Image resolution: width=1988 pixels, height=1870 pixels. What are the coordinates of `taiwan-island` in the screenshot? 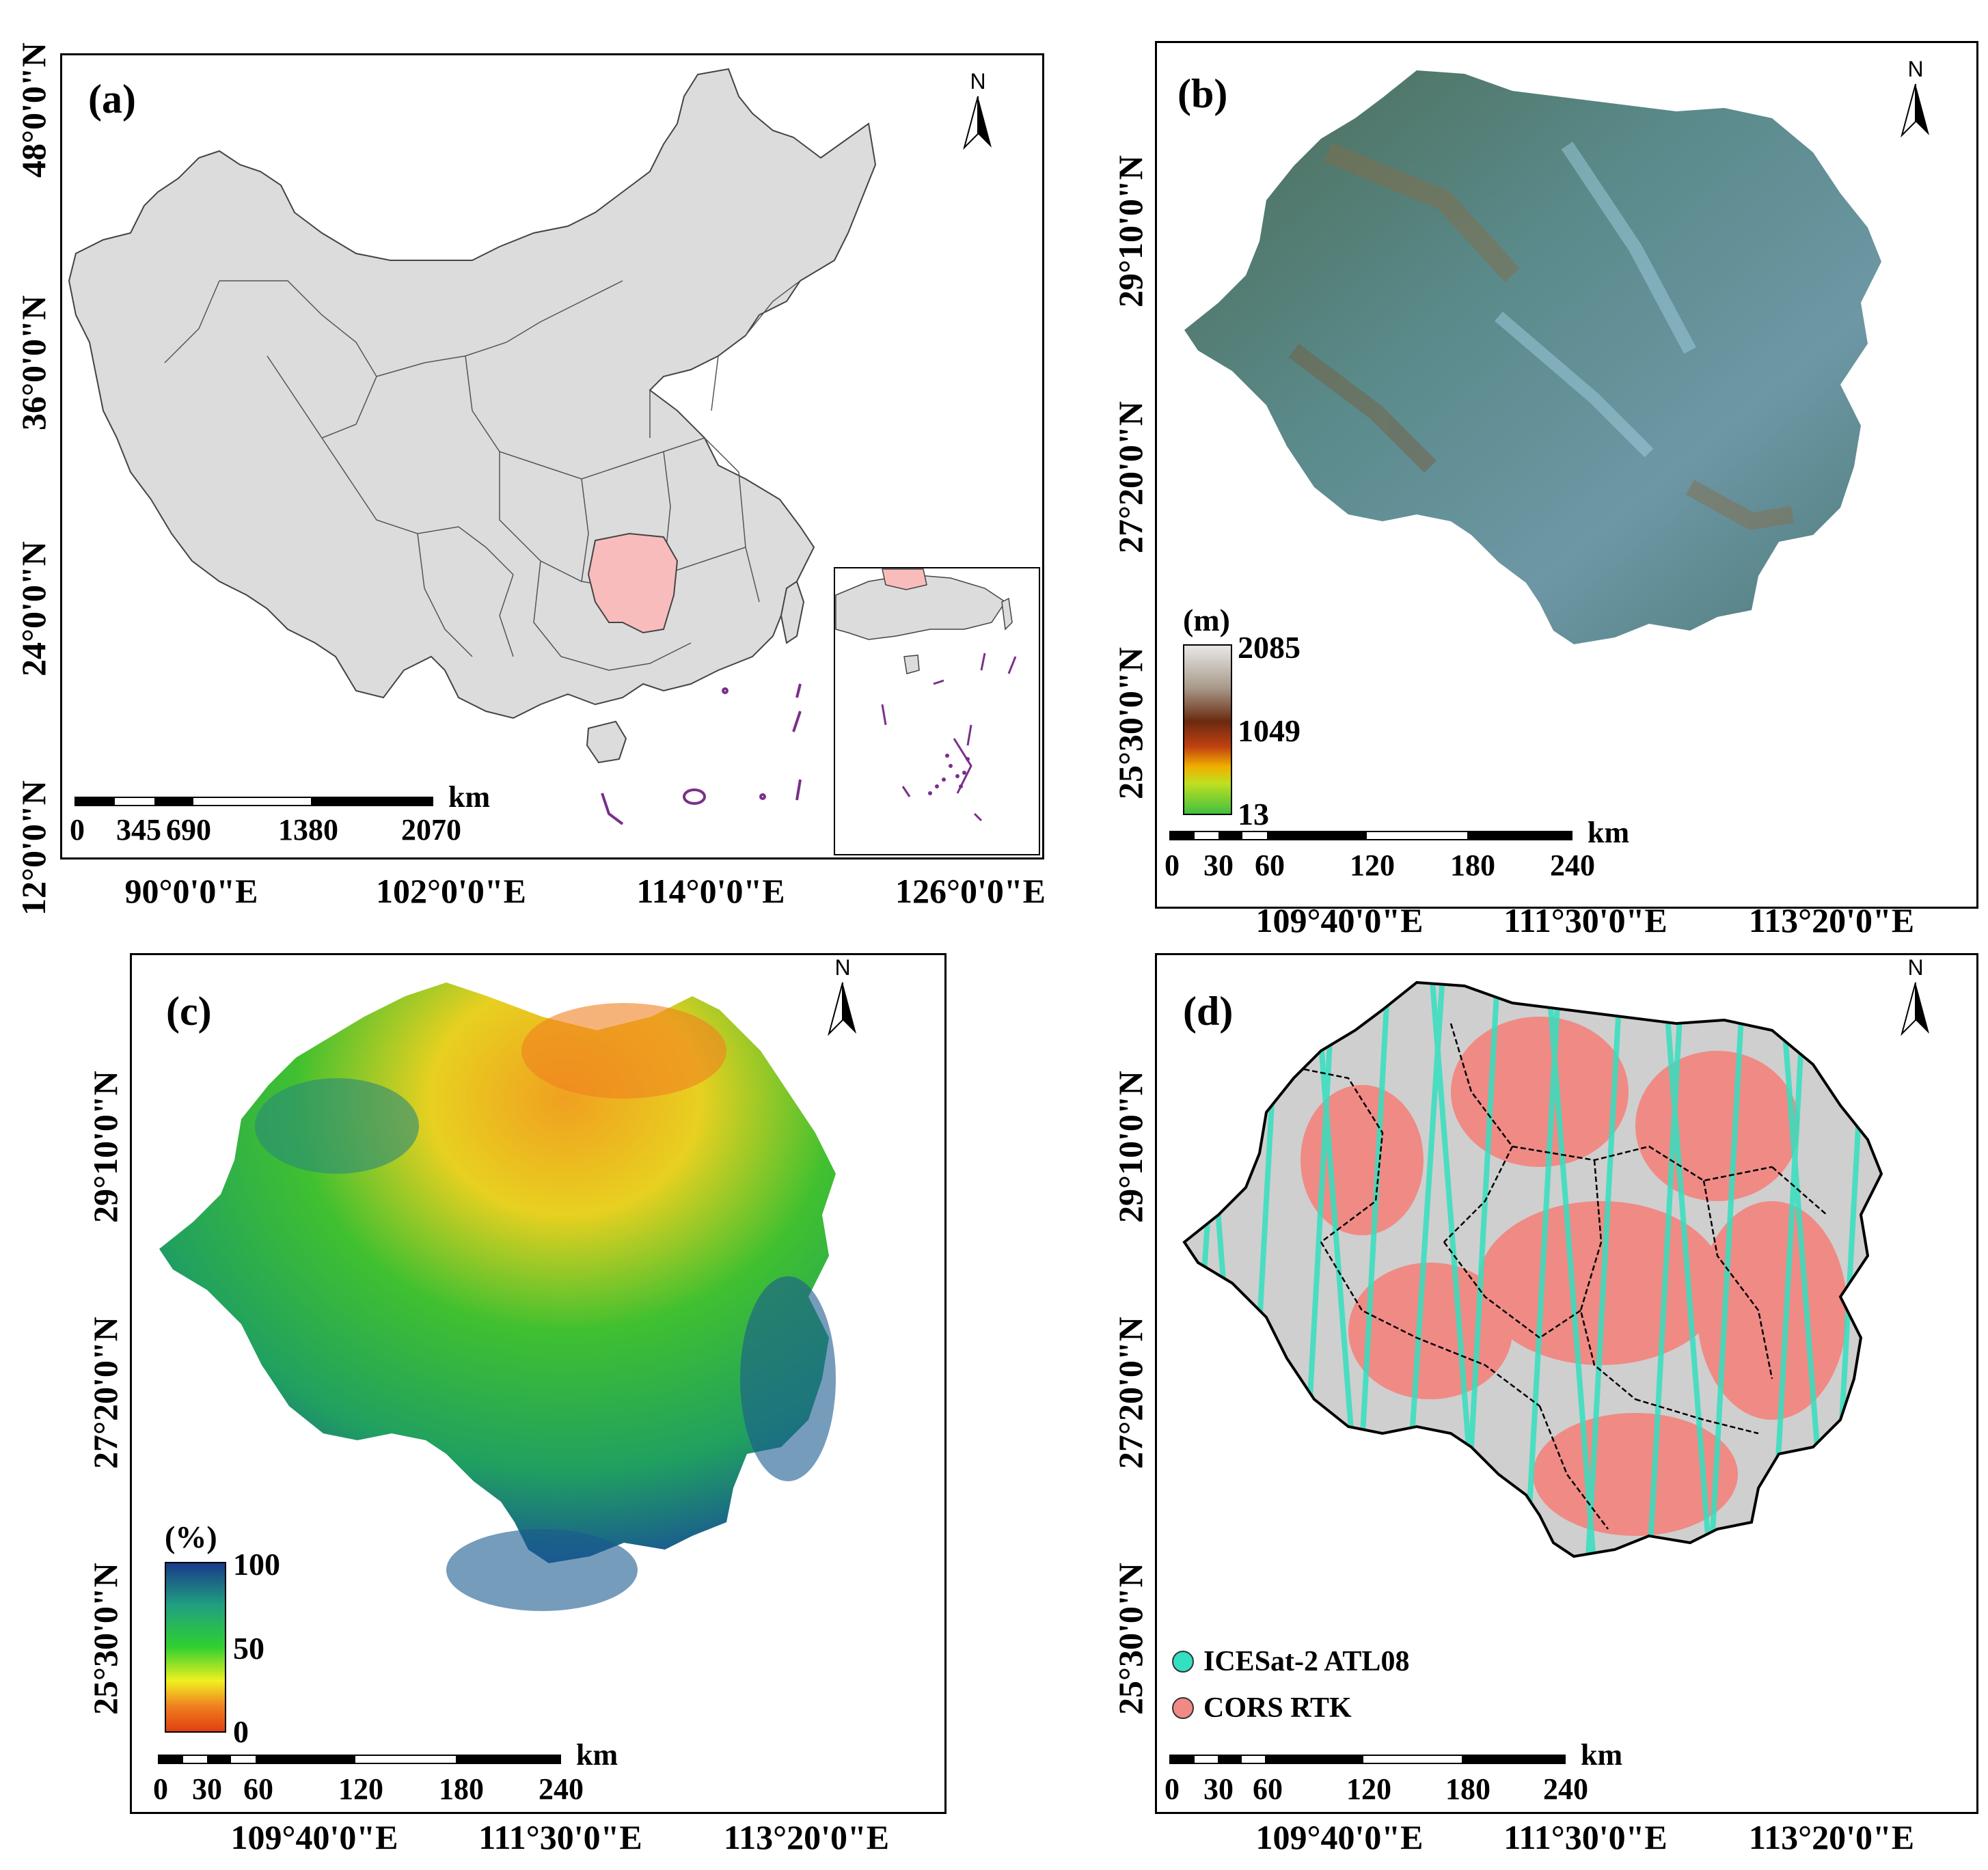 It's located at (793, 612).